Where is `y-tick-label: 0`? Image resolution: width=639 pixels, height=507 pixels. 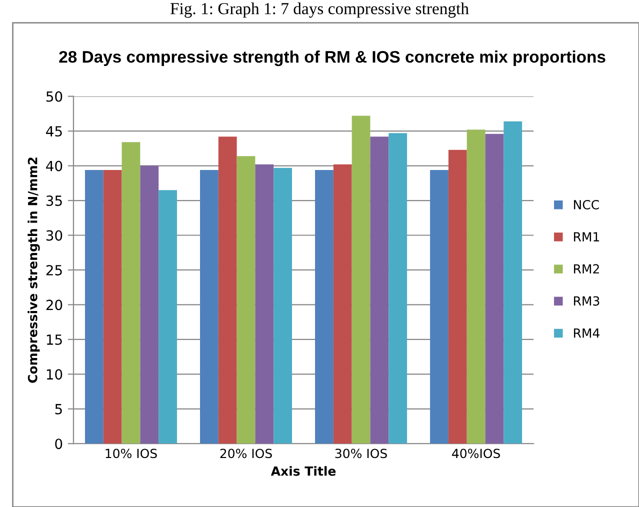
y-tick-label: 0 is located at coordinates (58, 444).